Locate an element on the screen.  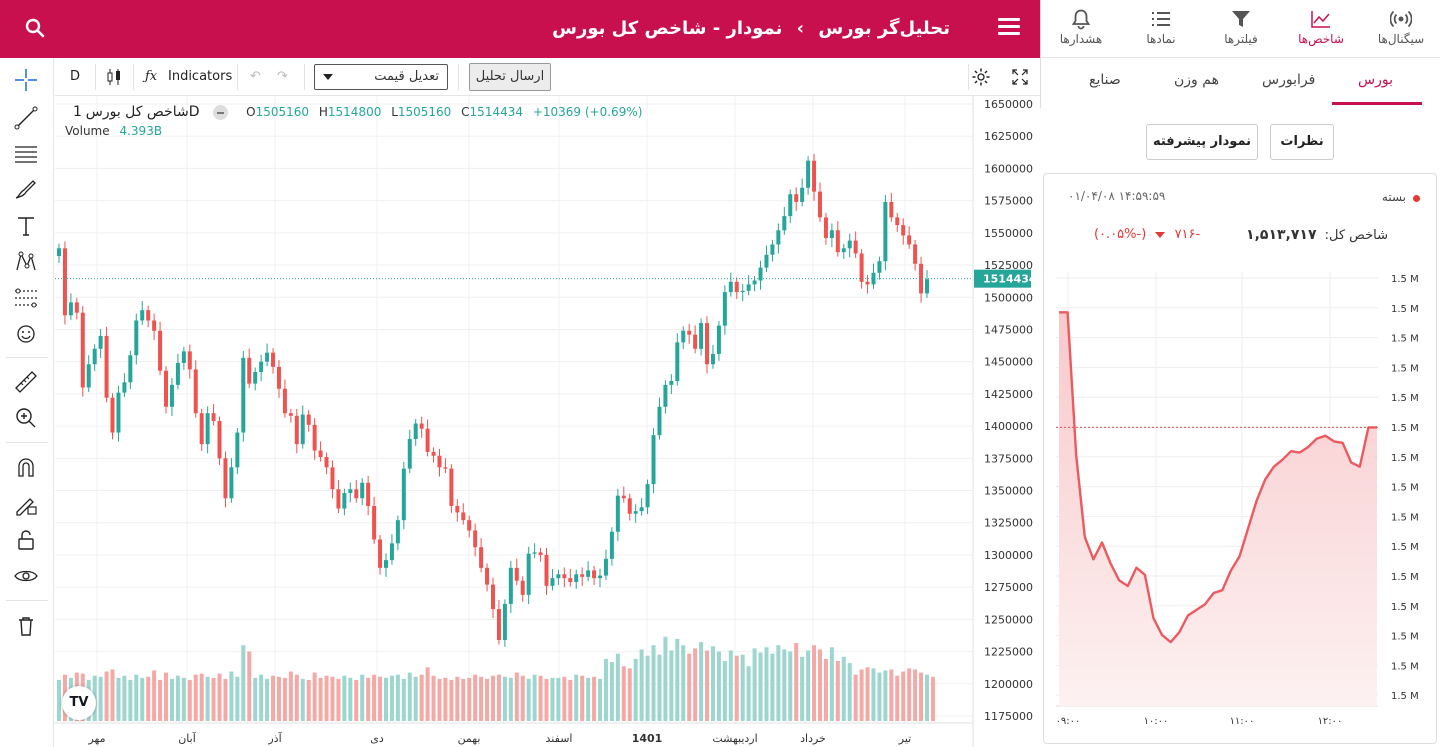
menu-icon is located at coordinates (1009, 28).